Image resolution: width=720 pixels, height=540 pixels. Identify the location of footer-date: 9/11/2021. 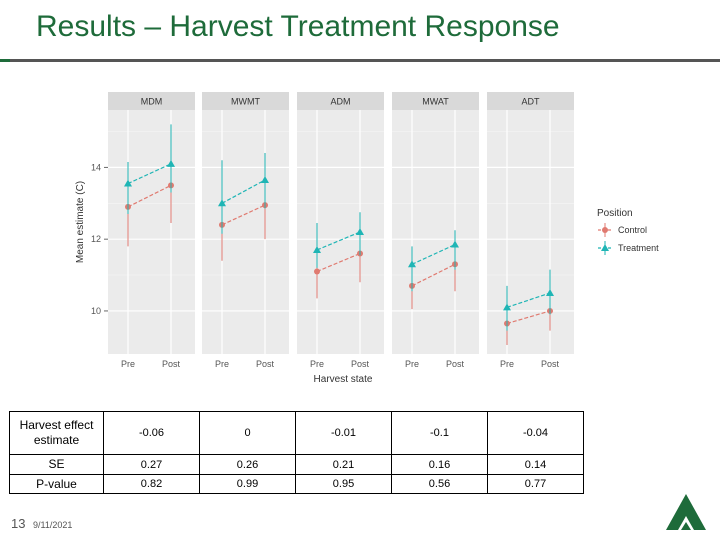
(53, 525).